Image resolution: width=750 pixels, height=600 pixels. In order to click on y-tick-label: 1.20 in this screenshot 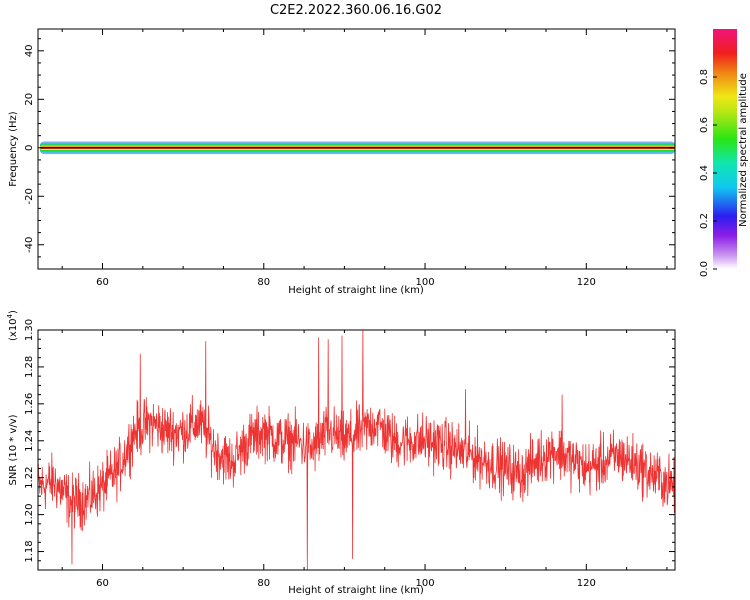, I will do `click(29, 514)`.